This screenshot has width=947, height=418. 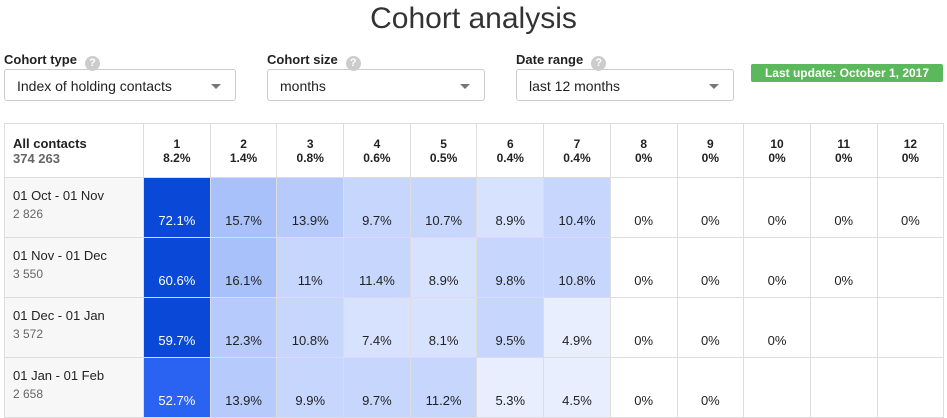 What do you see at coordinates (443, 387) in the screenshot?
I see `cohort-cell: 11.2%` at bounding box center [443, 387].